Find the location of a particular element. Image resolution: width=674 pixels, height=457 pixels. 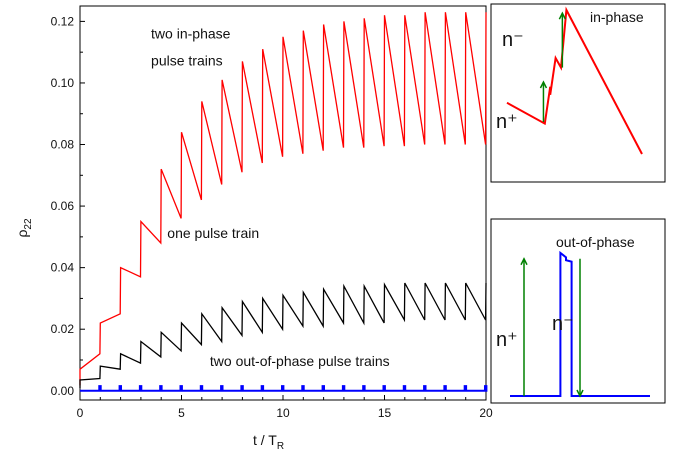

x-tick-label: 10 is located at coordinates (283, 413).